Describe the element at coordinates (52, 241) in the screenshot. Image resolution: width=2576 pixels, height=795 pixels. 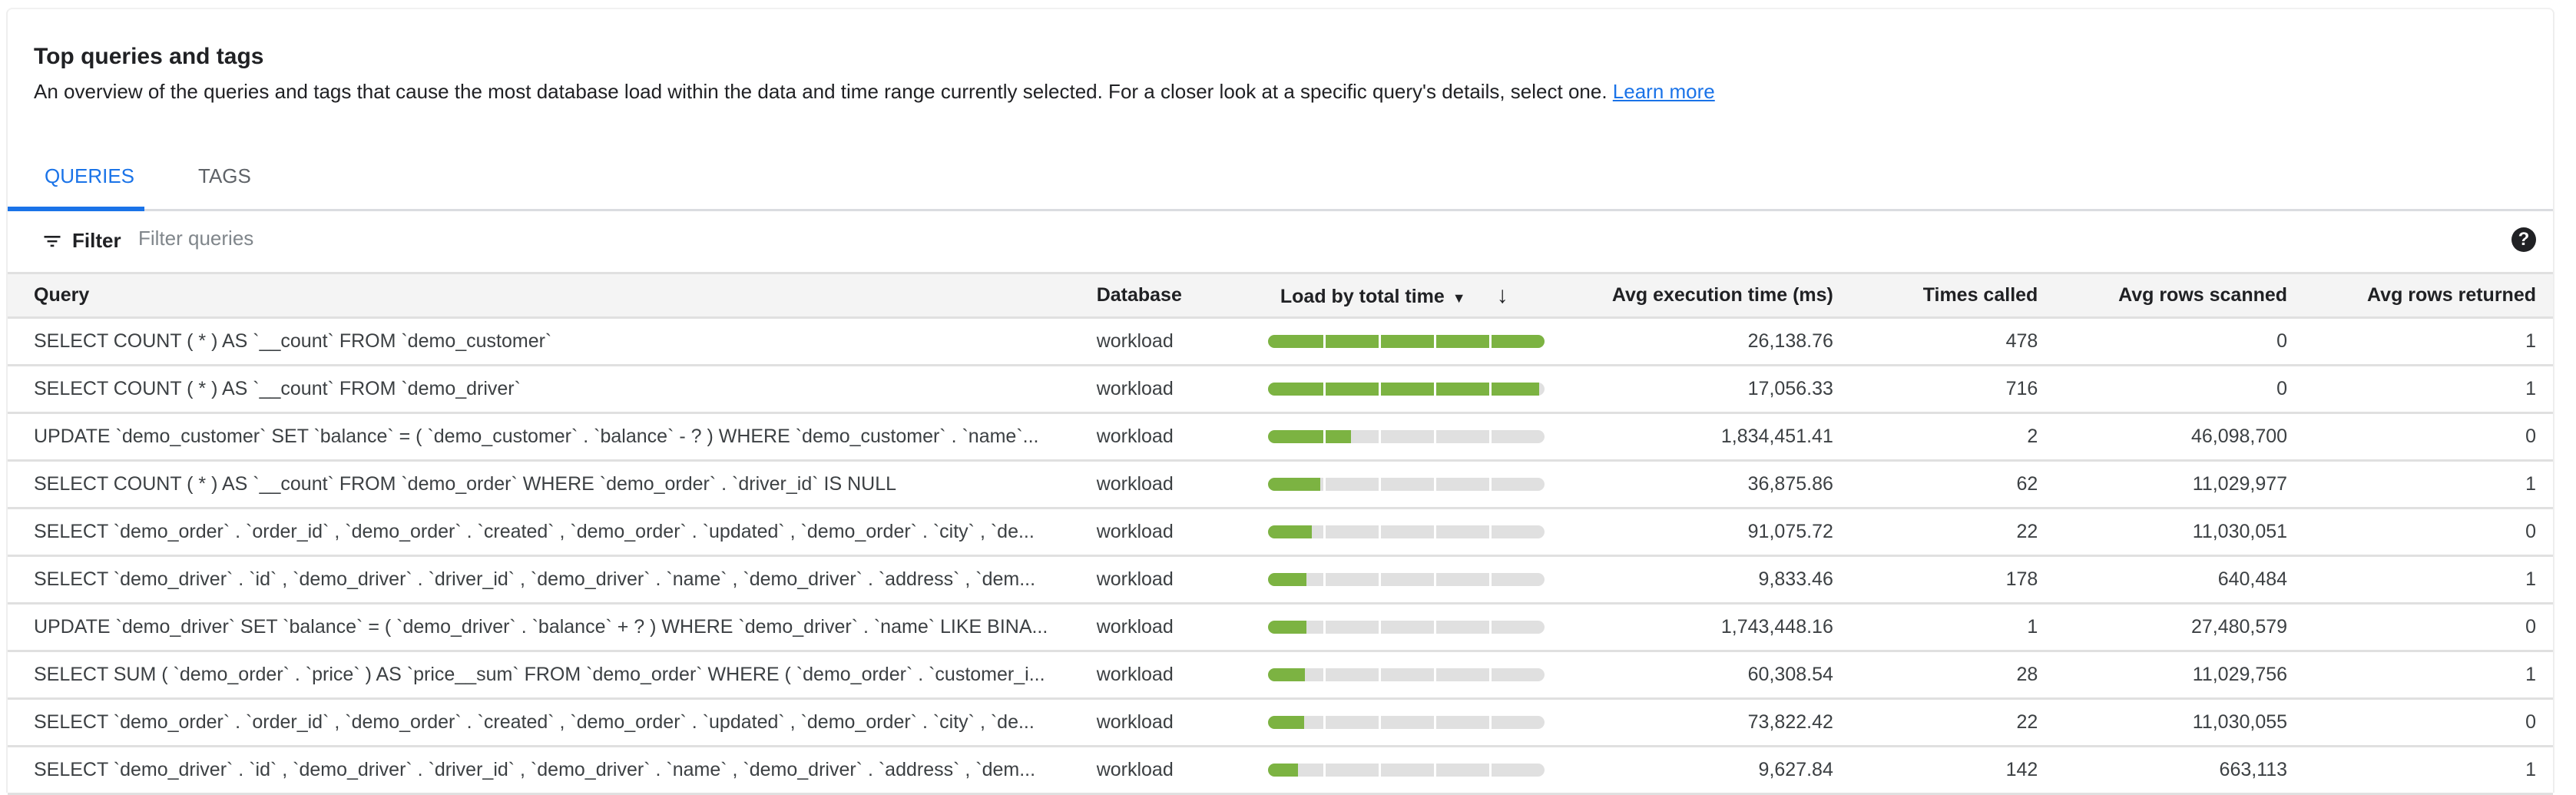
I see `filter-icon` at that location.